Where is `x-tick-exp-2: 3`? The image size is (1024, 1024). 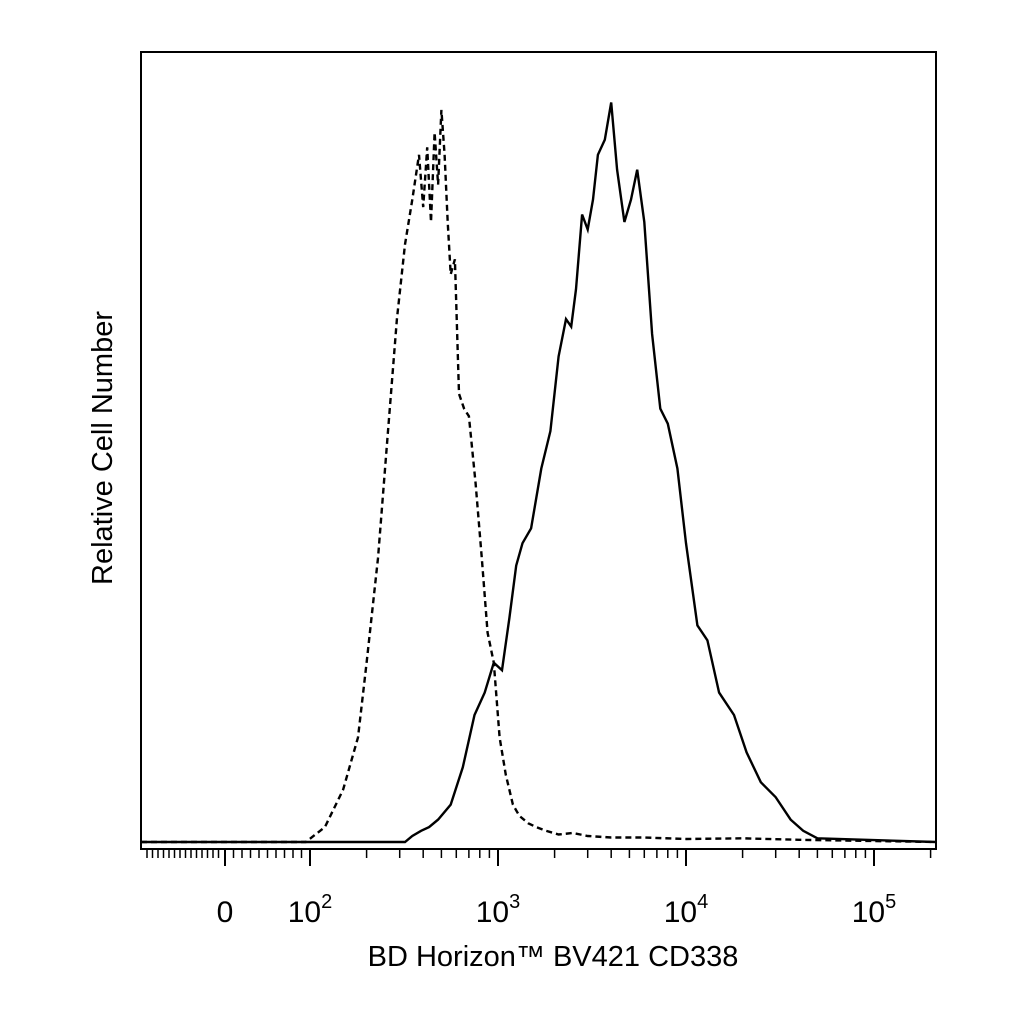
x-tick-exp-2: 3 is located at coordinates (514, 902).